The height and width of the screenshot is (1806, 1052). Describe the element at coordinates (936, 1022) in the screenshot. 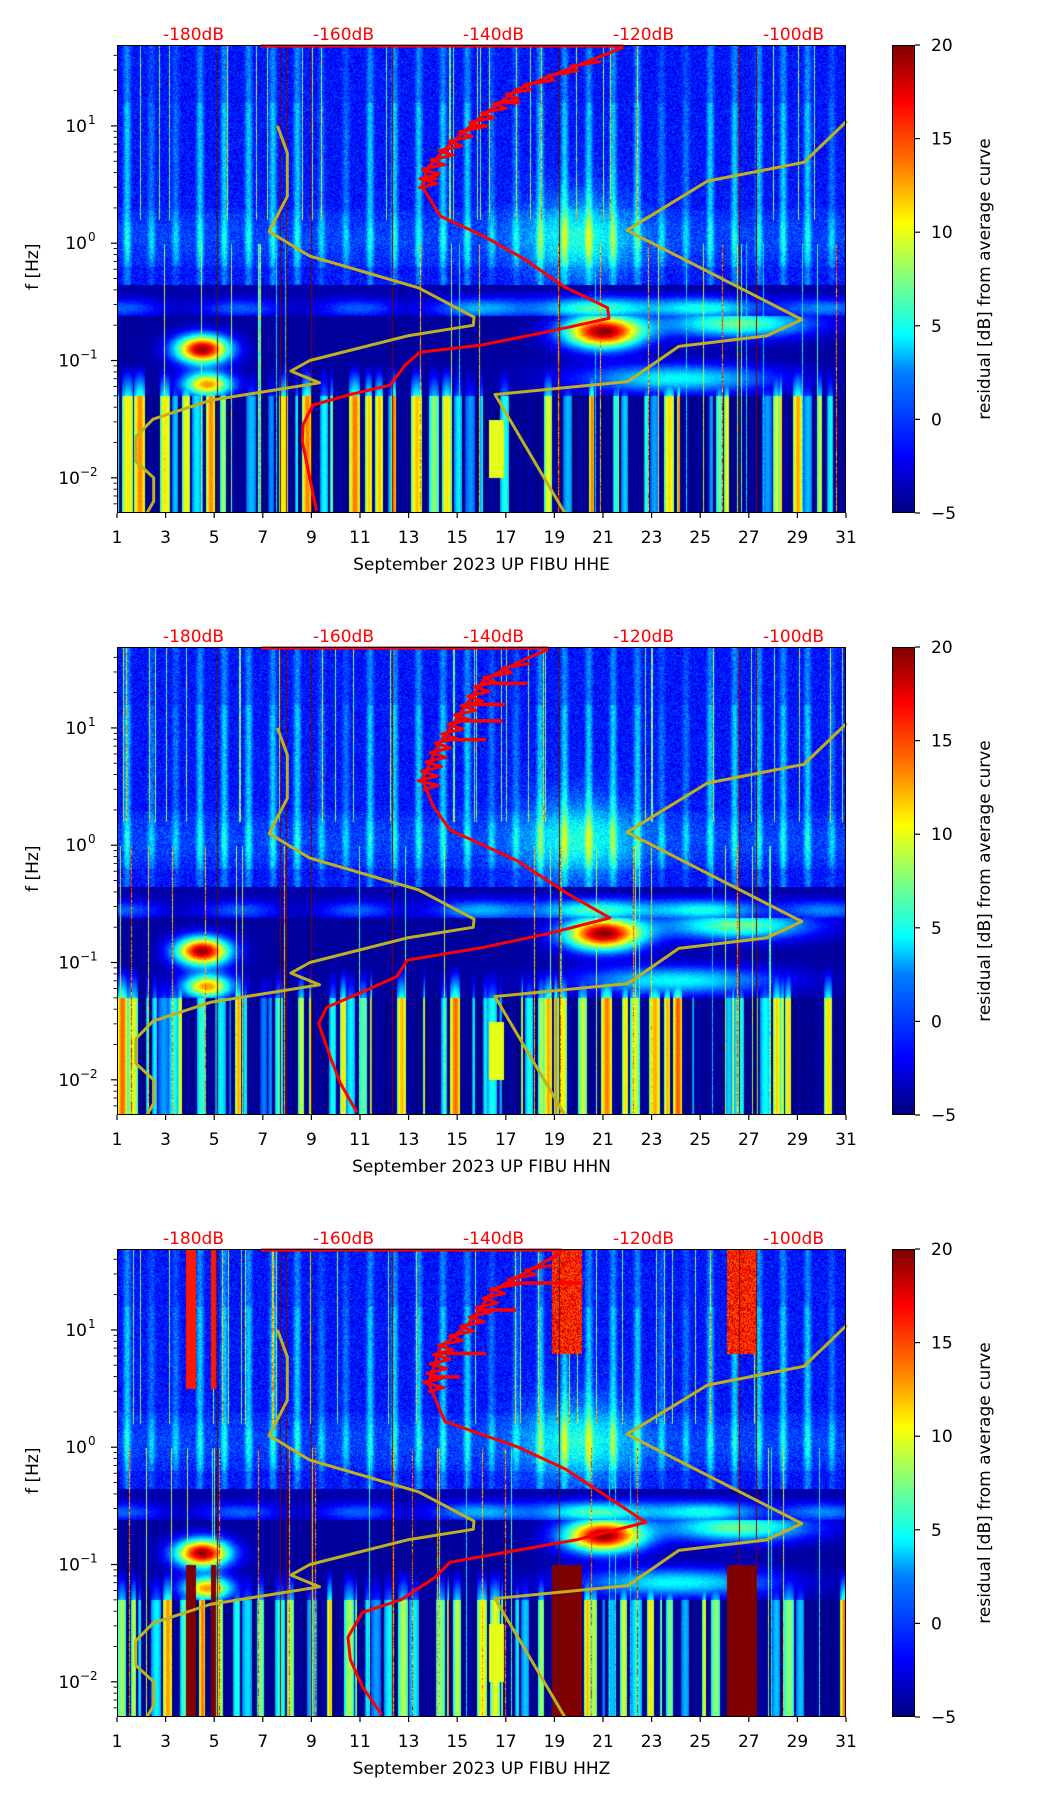

I see `colorbar-tick-label: 0` at that location.